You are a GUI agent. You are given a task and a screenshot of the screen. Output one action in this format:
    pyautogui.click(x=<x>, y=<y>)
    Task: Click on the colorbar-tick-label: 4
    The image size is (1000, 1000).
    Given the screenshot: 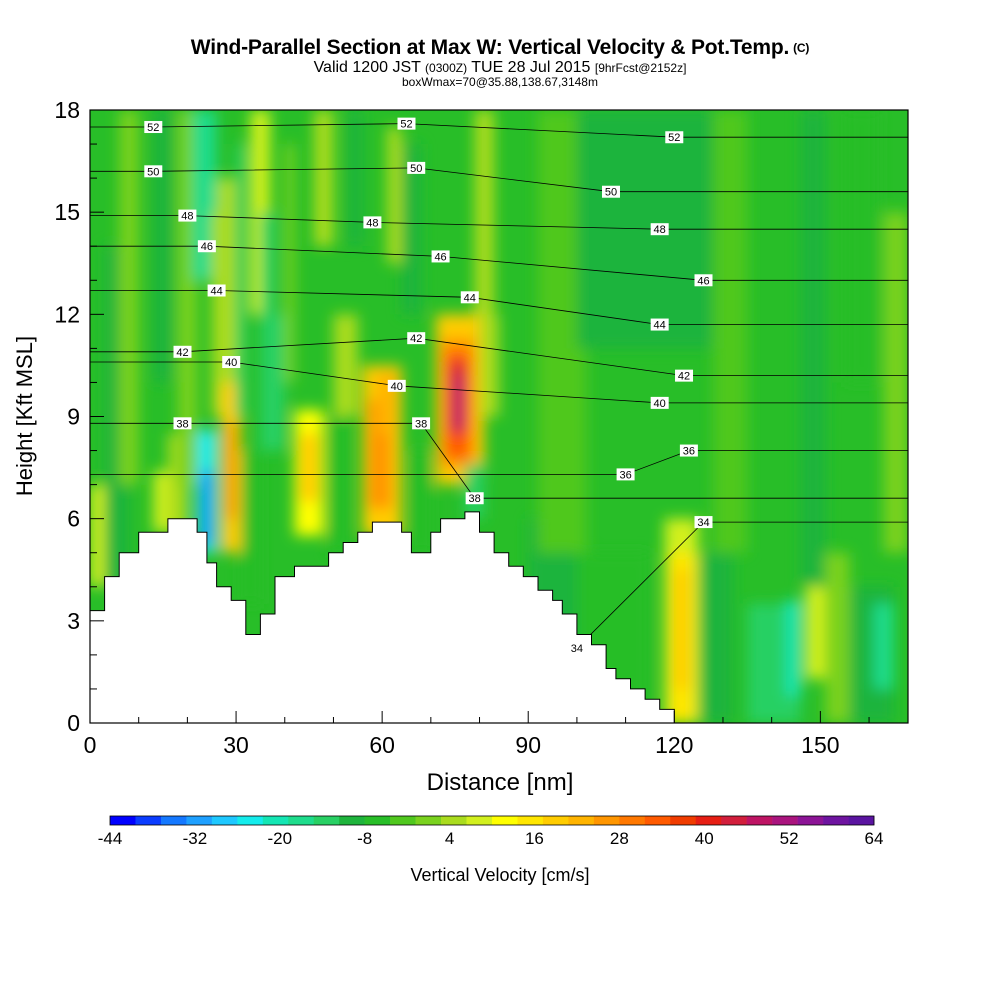 What is the action you would take?
    pyautogui.click(x=449, y=838)
    